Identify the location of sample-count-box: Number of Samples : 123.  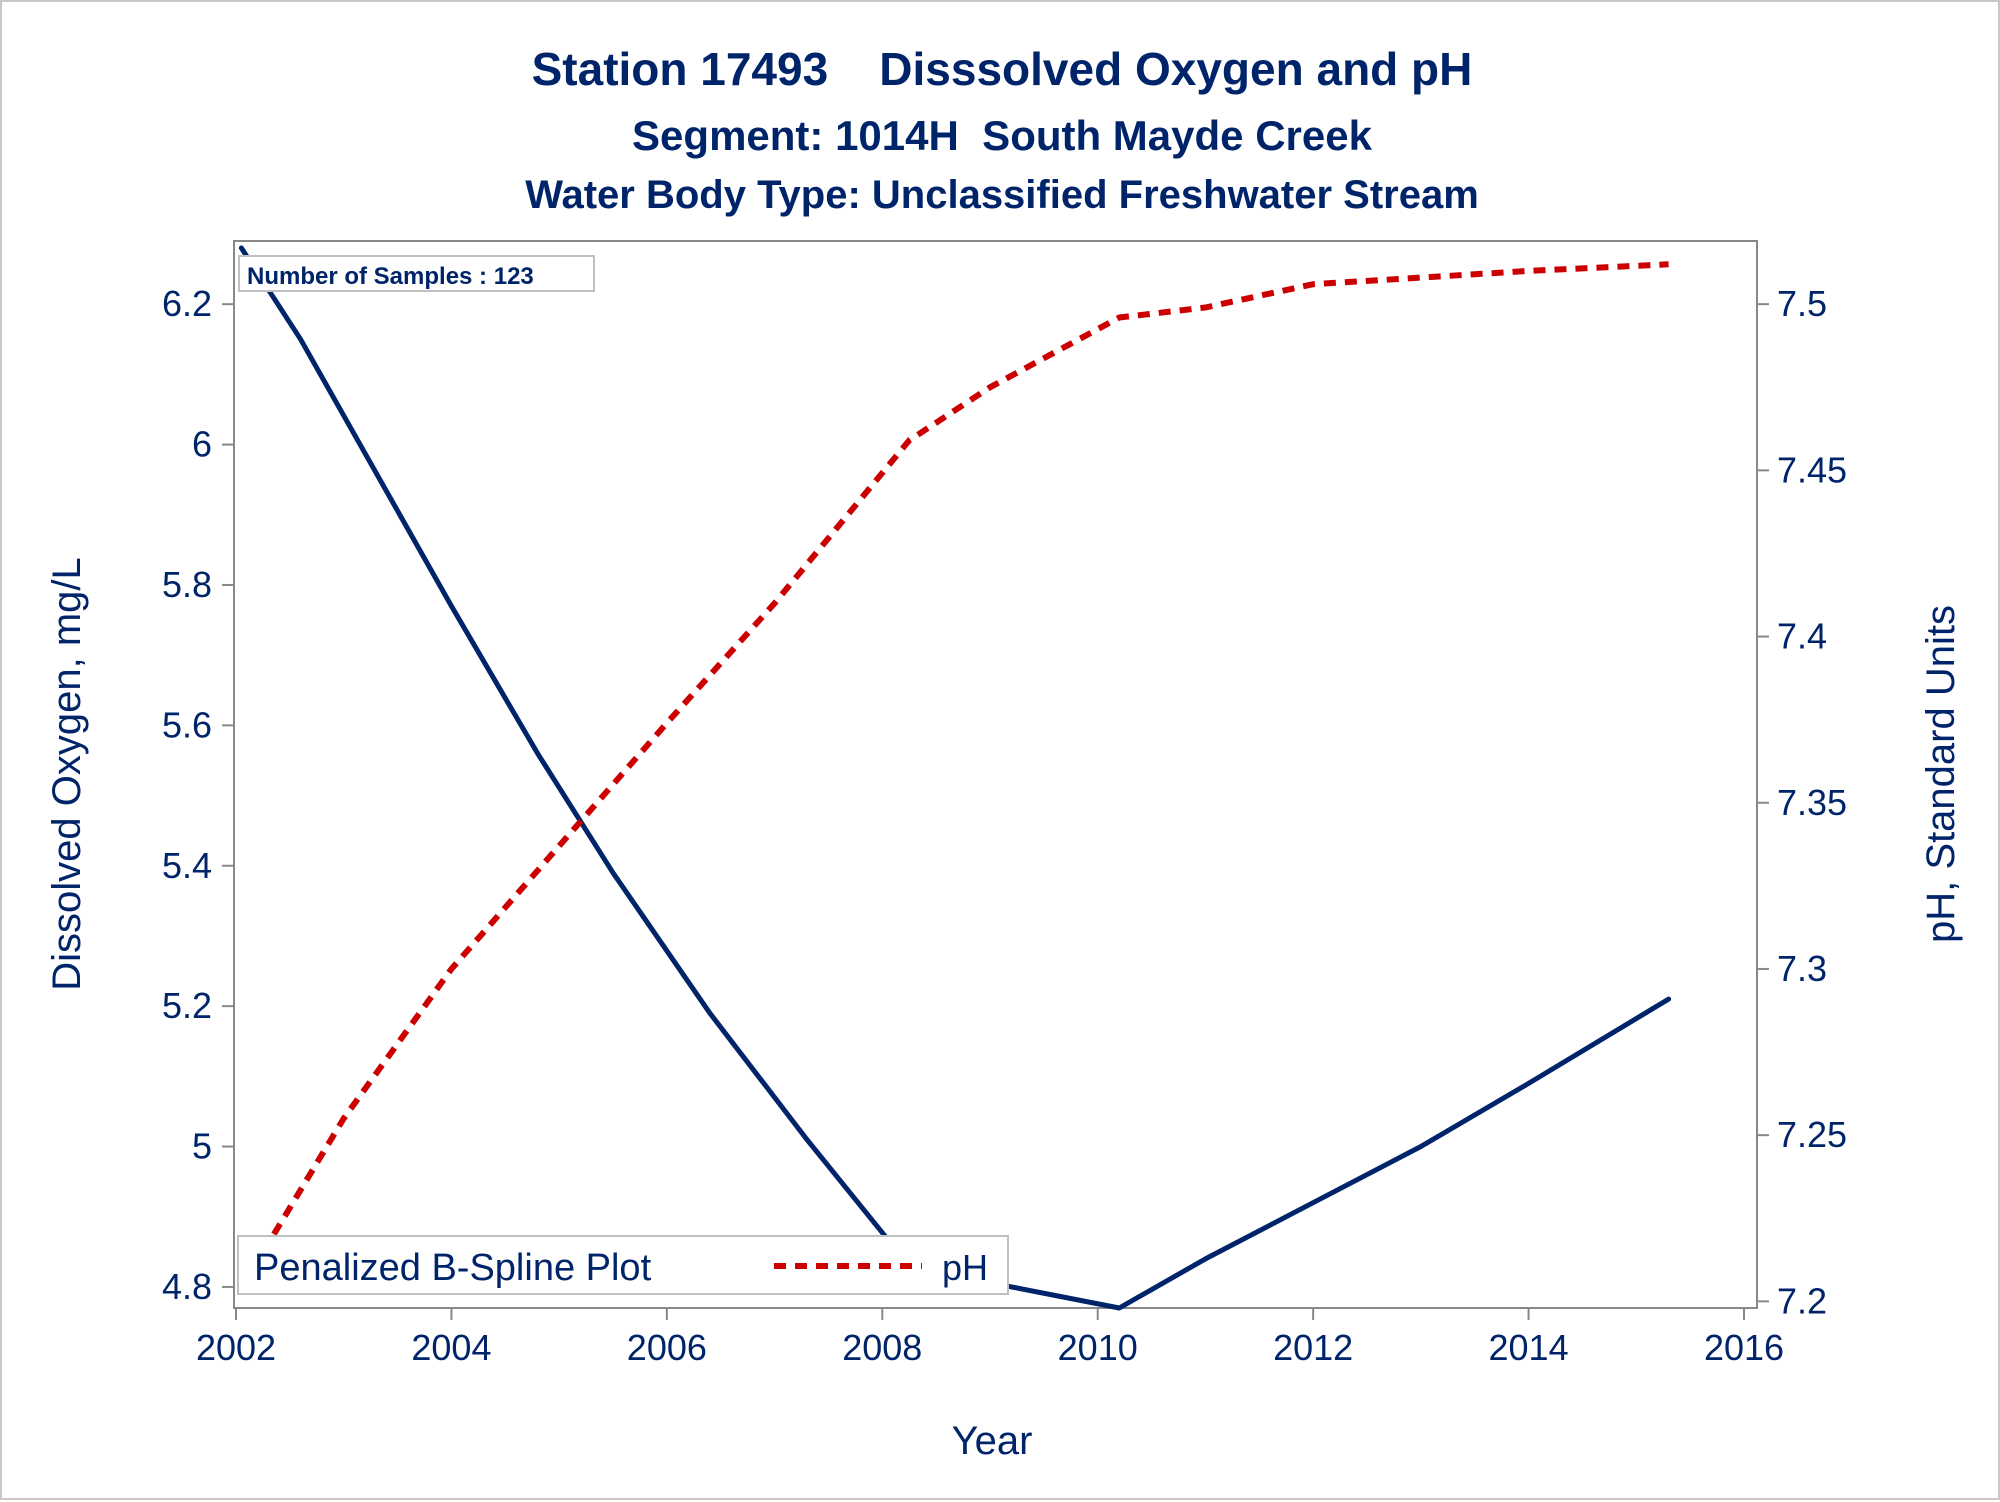
(416, 273).